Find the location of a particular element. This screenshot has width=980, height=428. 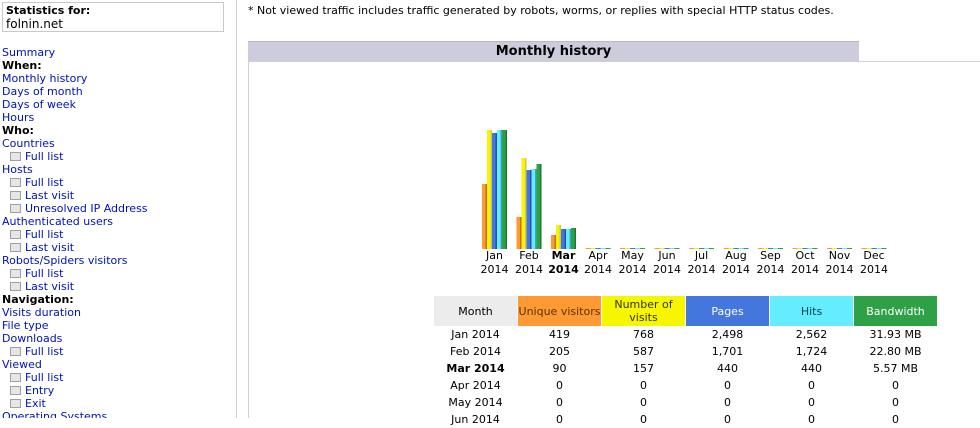

col-header-bandwidth: Bandwidth is located at coordinates (895, 311).